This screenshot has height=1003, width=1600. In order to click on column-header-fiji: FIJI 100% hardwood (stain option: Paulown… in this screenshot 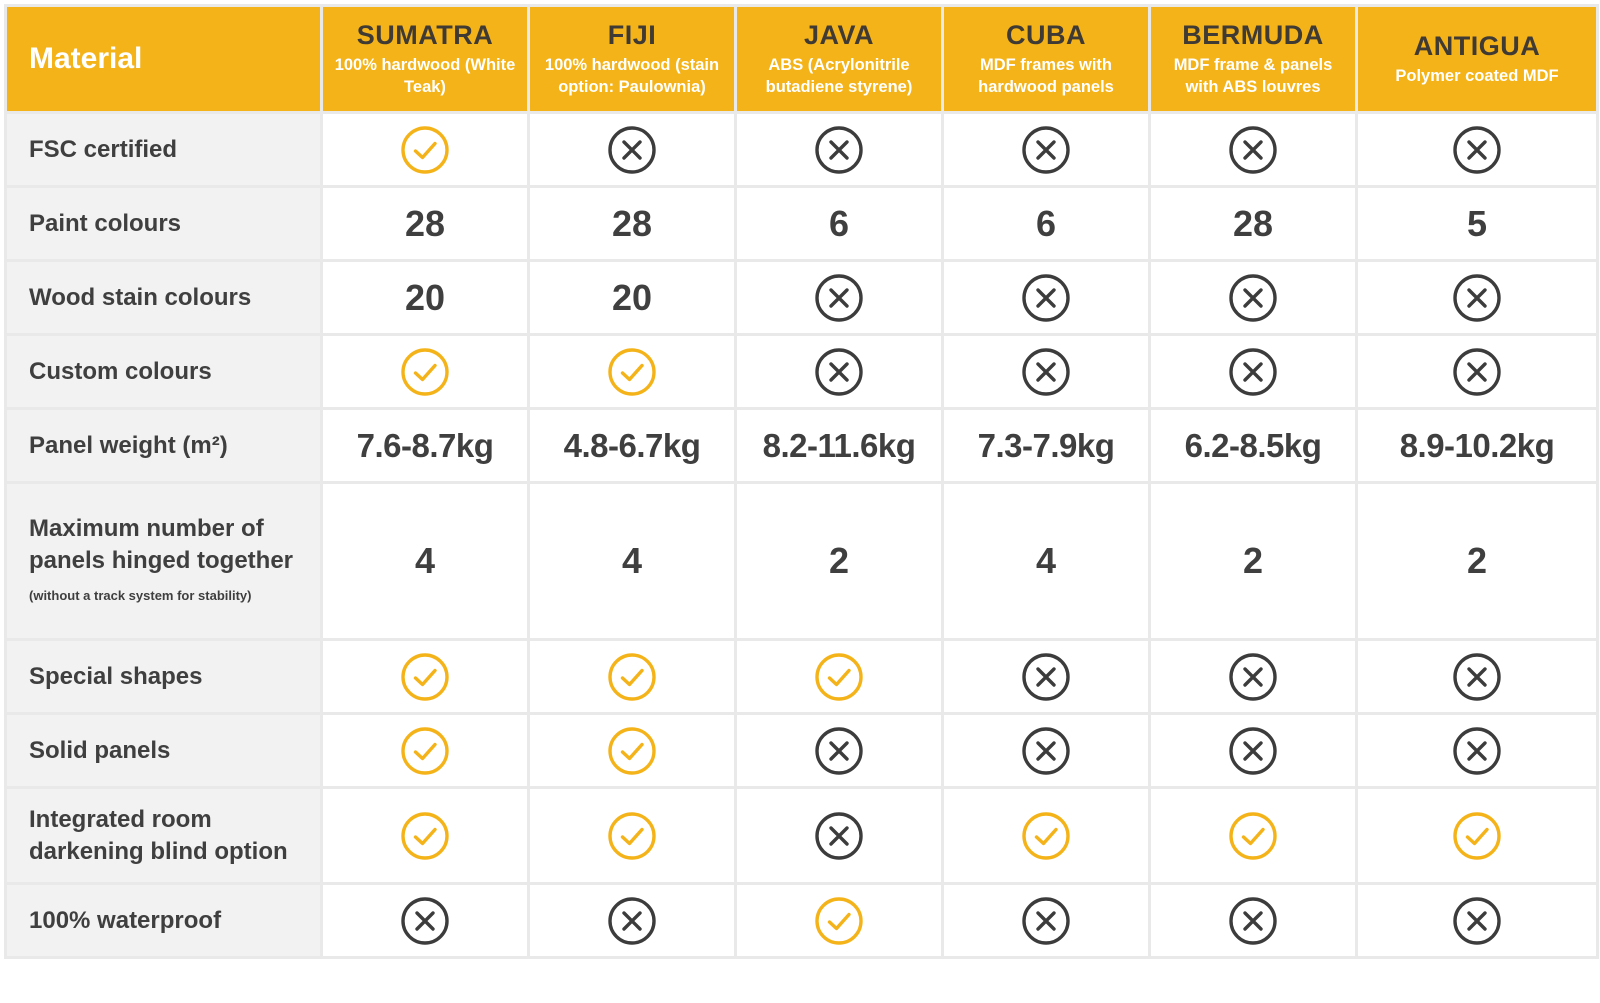, I will do `click(632, 59)`.